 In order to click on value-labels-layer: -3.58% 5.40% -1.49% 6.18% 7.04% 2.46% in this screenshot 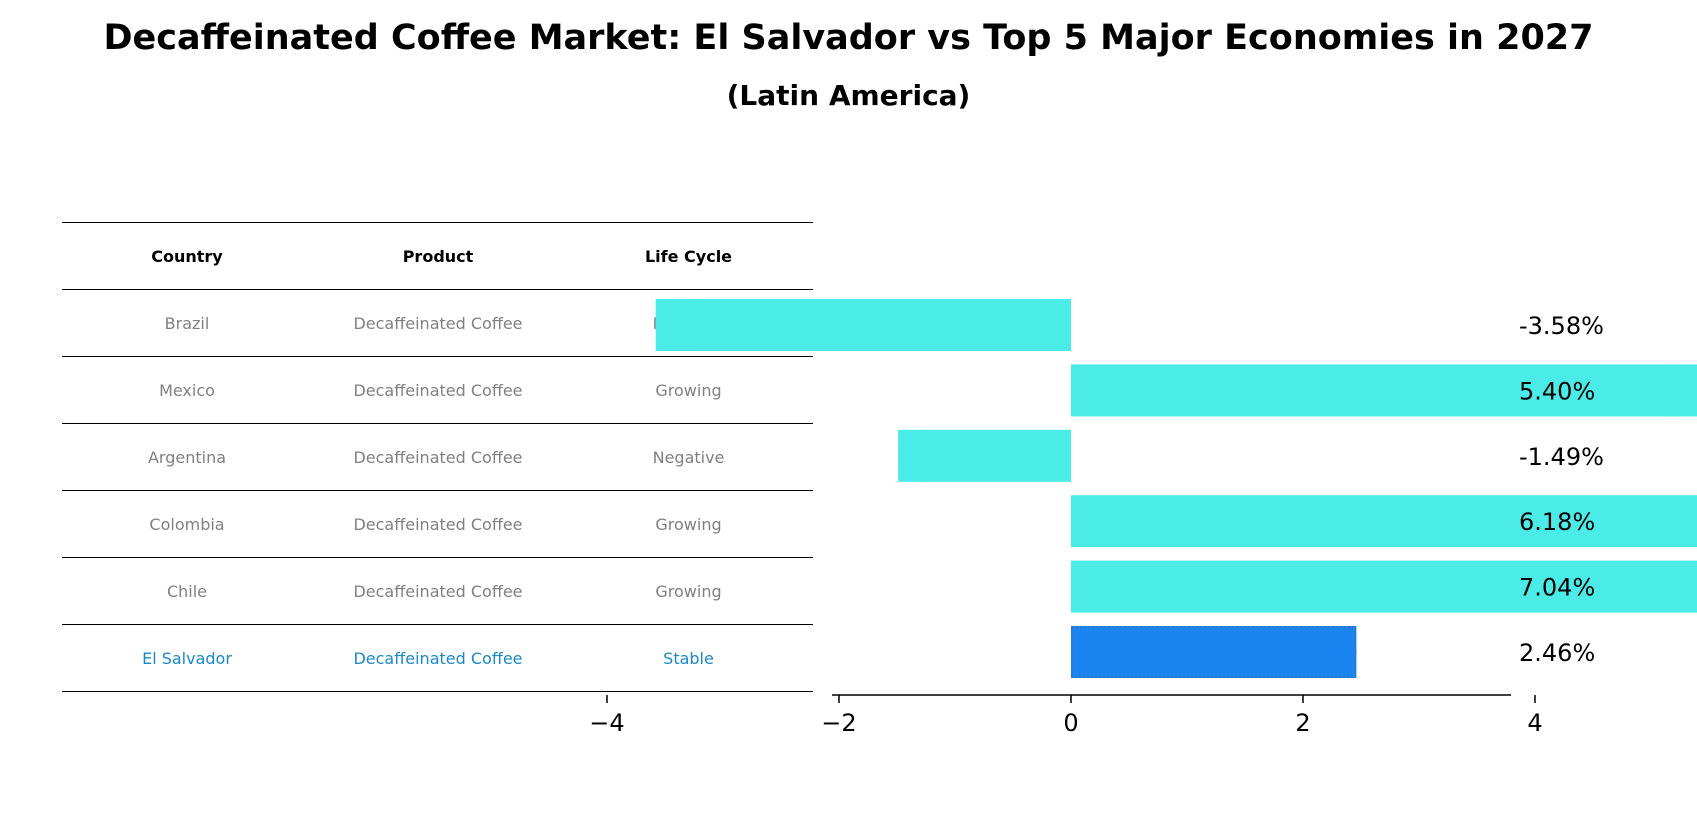, I will do `click(1561, 489)`.